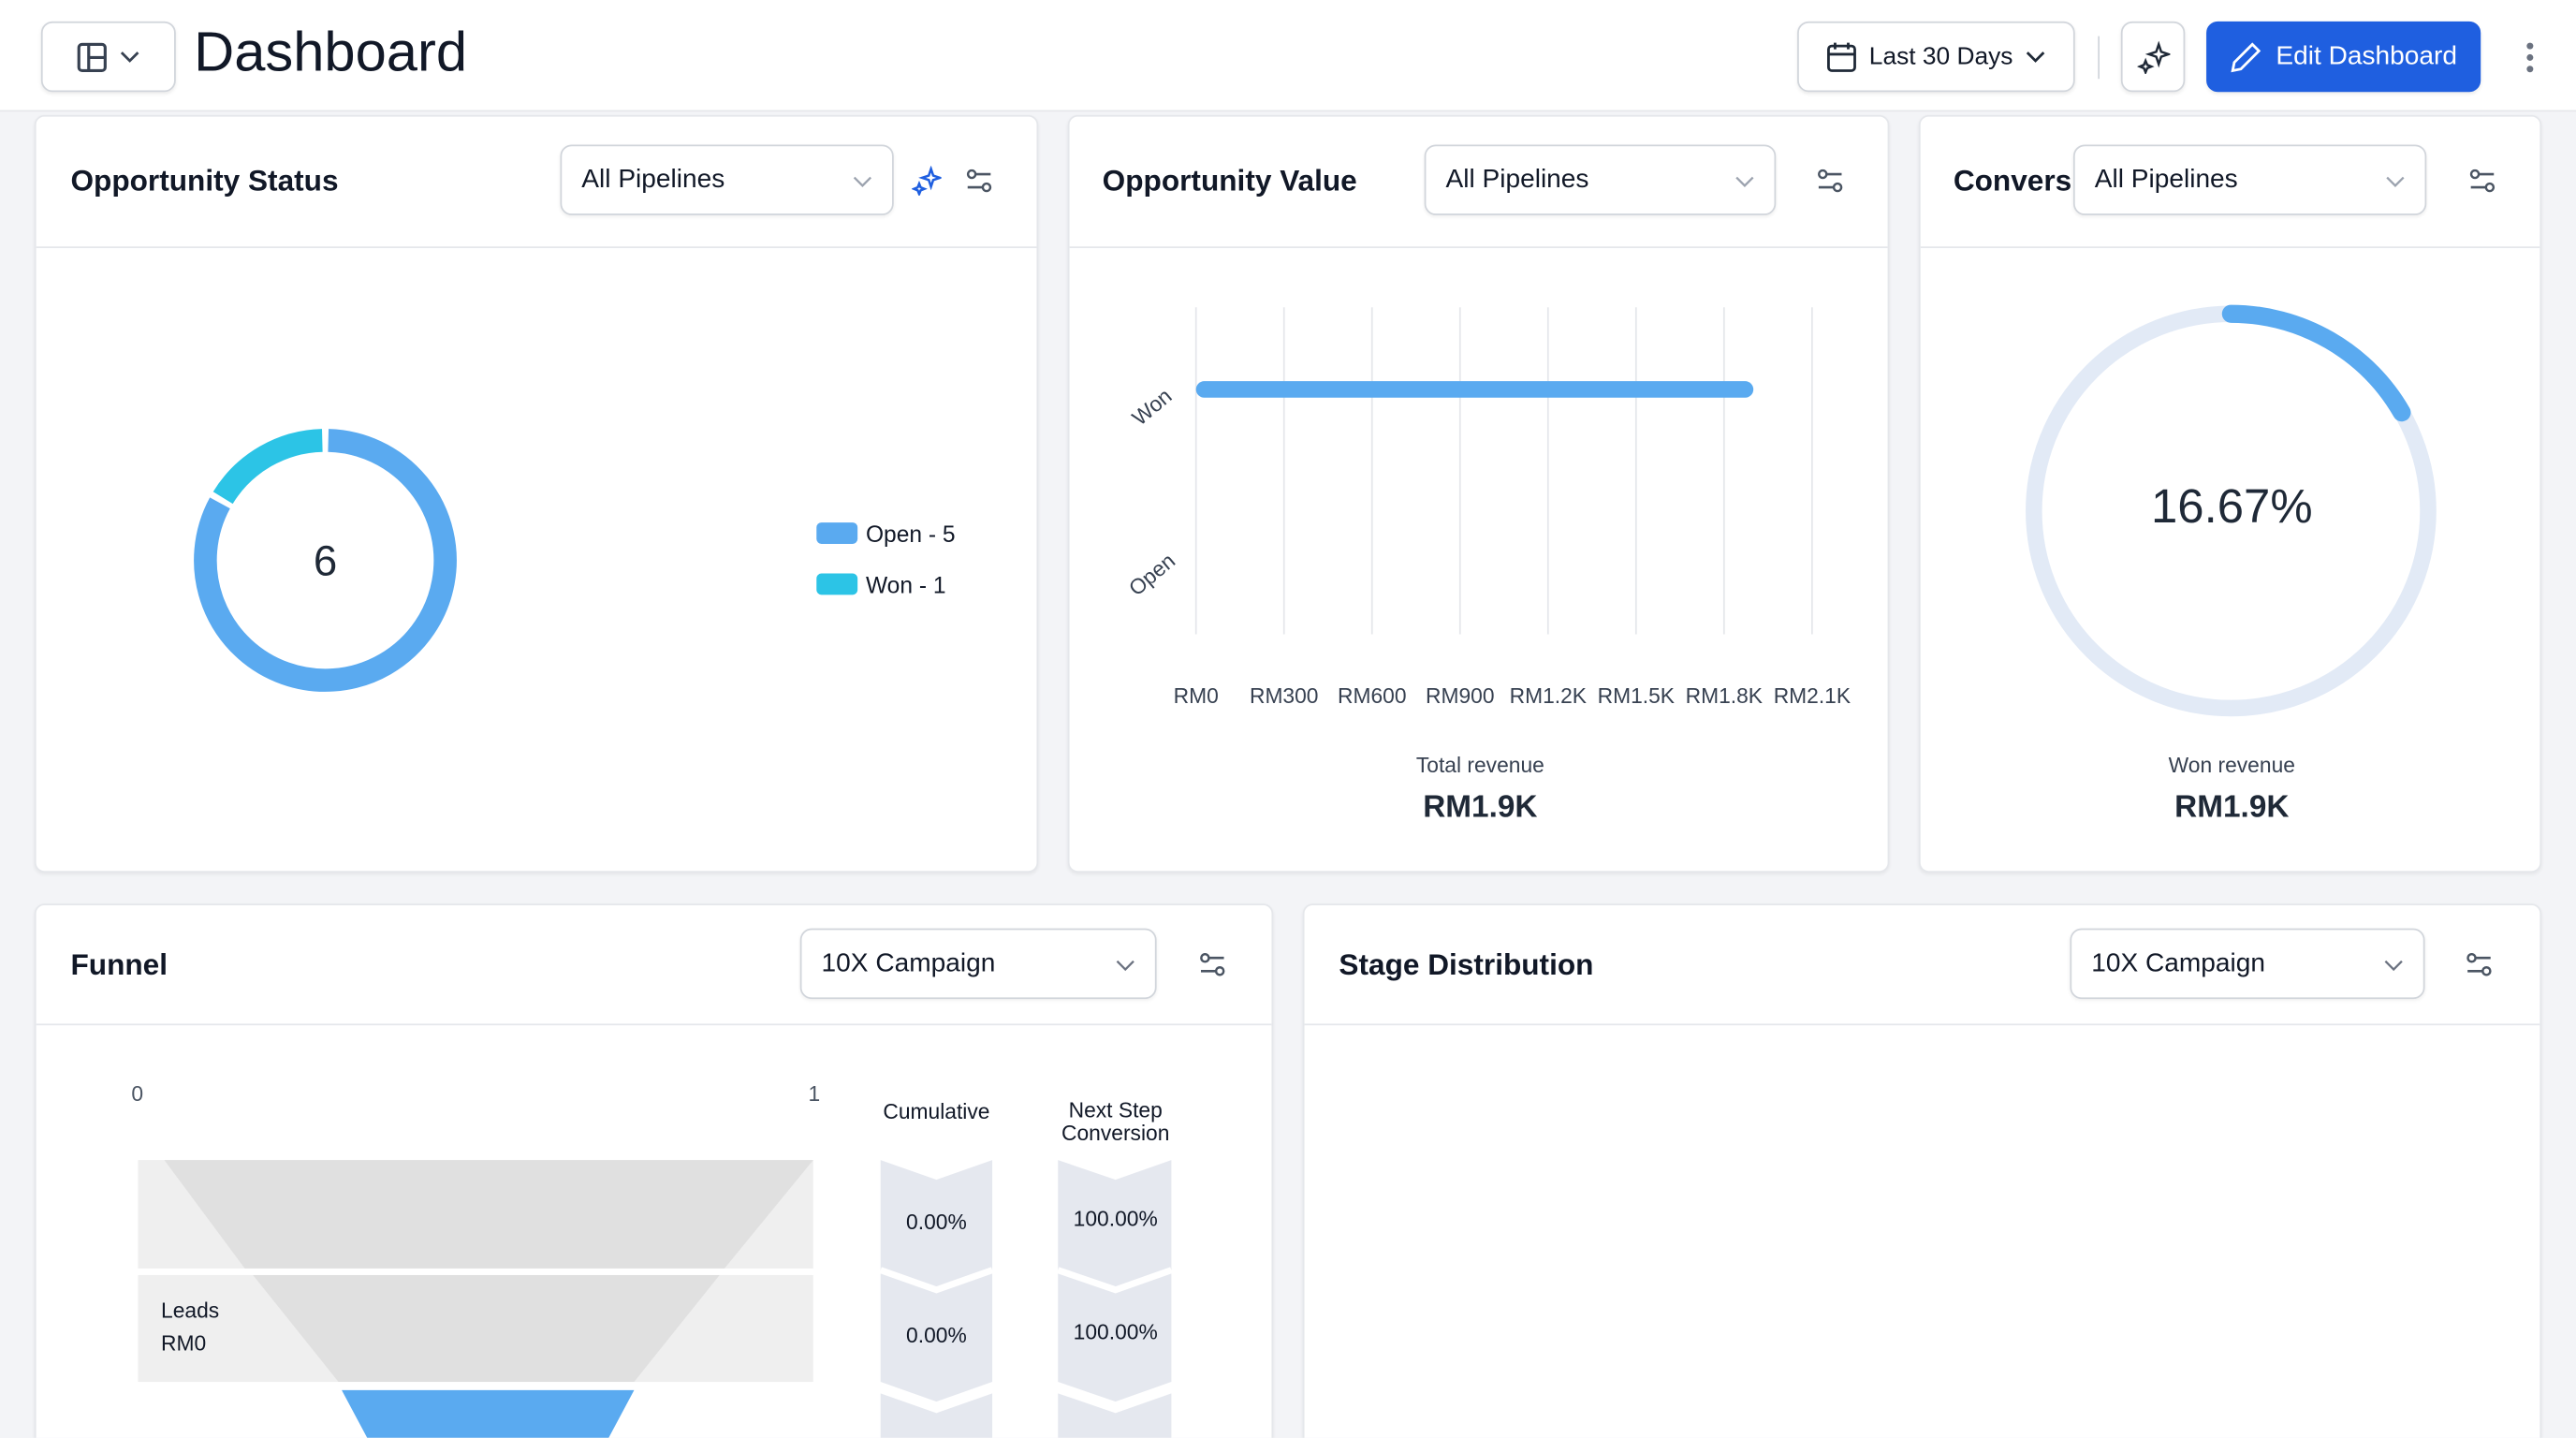 This screenshot has width=2576, height=1438. Describe the element at coordinates (2316, 363) in the screenshot. I see `gauge-progress` at that location.